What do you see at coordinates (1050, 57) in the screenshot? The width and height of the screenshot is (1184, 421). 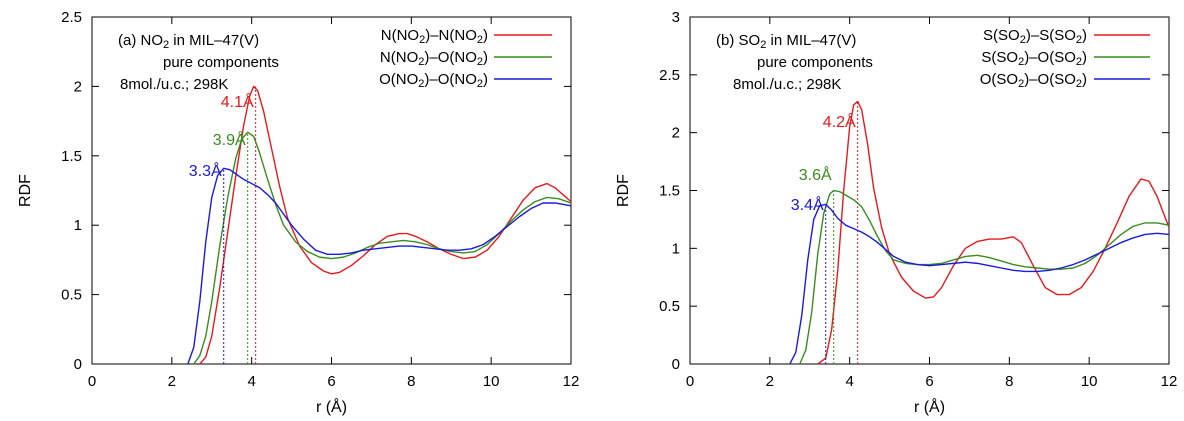 I see `legend-label-1-part: )–O(SO` at bounding box center [1050, 57].